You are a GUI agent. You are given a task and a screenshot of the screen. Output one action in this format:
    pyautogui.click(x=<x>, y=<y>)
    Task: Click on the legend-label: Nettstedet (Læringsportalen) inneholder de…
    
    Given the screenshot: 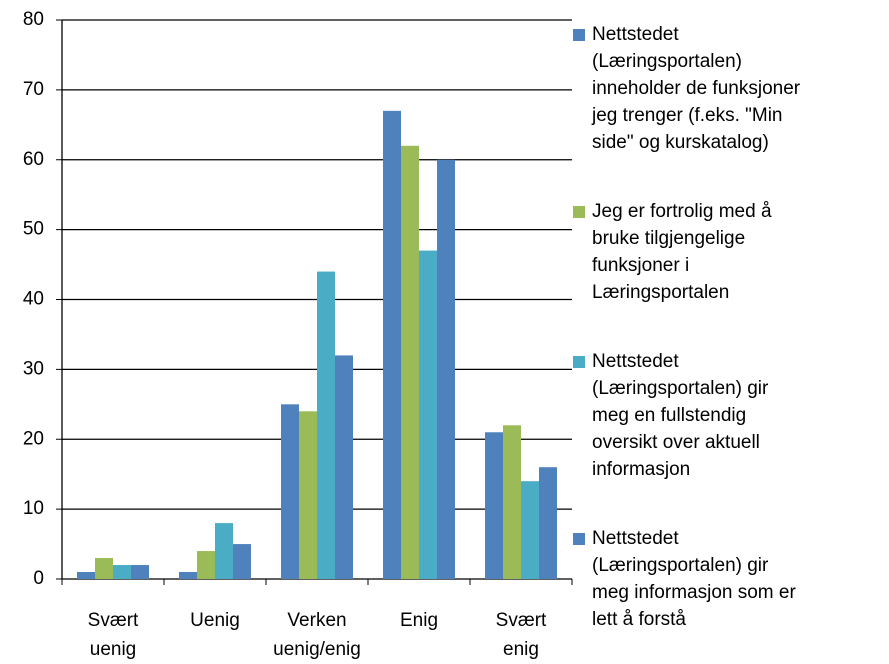 What is the action you would take?
    pyautogui.click(x=696, y=88)
    